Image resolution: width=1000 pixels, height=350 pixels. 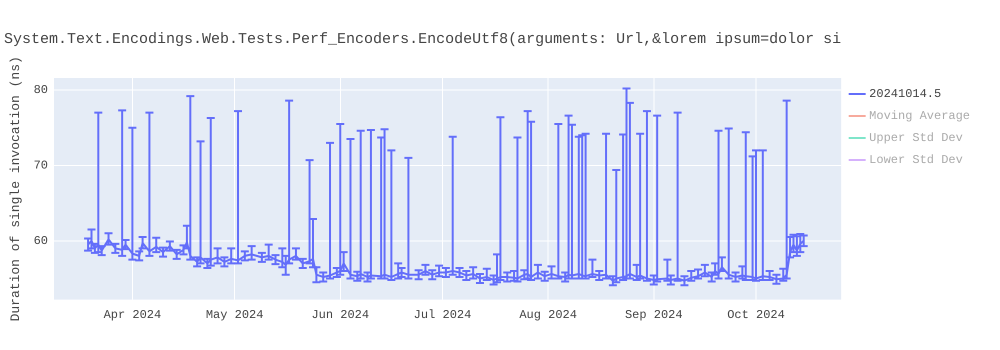 I want to click on x-tick-label: Oct 2024, so click(x=756, y=315).